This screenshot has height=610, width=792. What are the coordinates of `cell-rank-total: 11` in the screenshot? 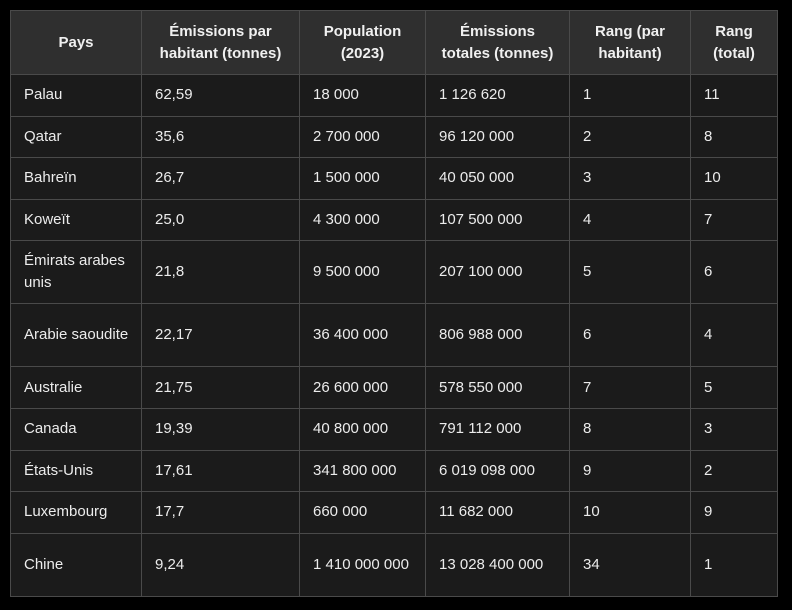 It's located at (734, 95).